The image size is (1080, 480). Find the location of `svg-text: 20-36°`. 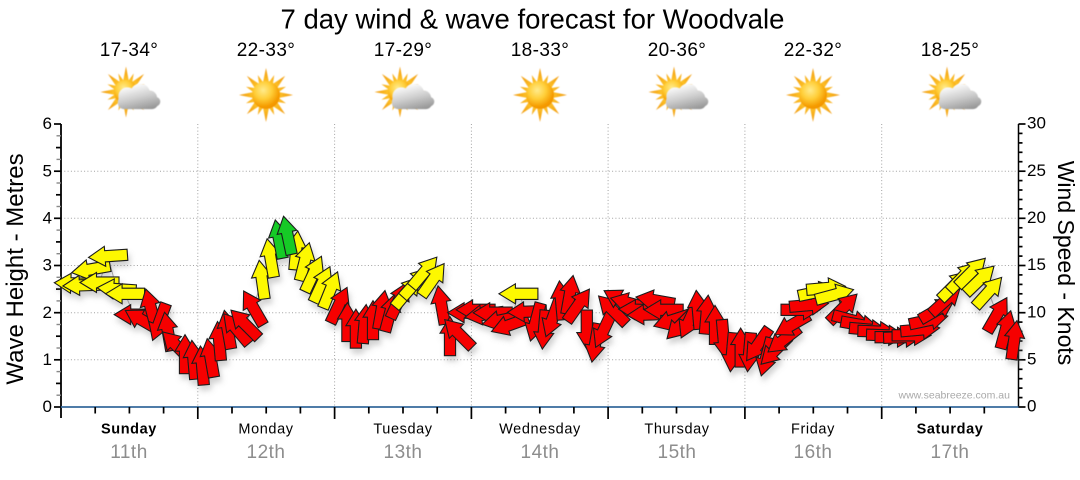

svg-text: 20-36° is located at coordinates (677, 50).